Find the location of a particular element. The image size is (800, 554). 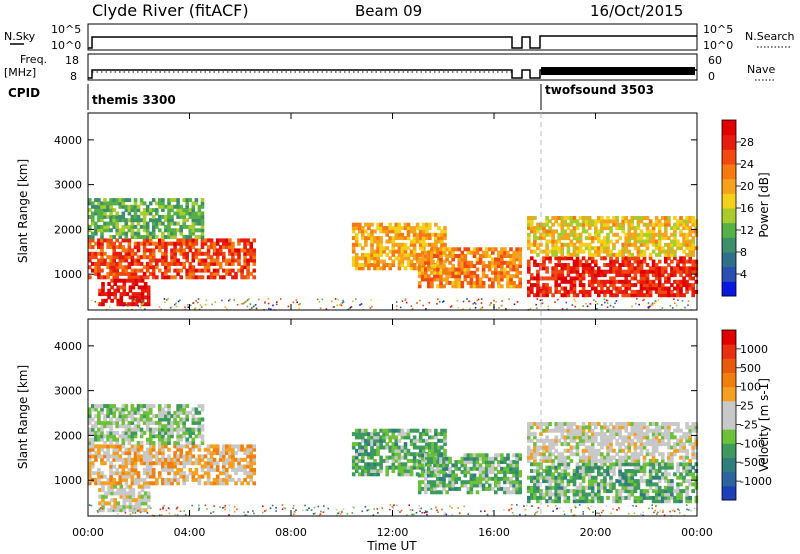

nsearch-tick-top: 10^5 is located at coordinates (718, 29).